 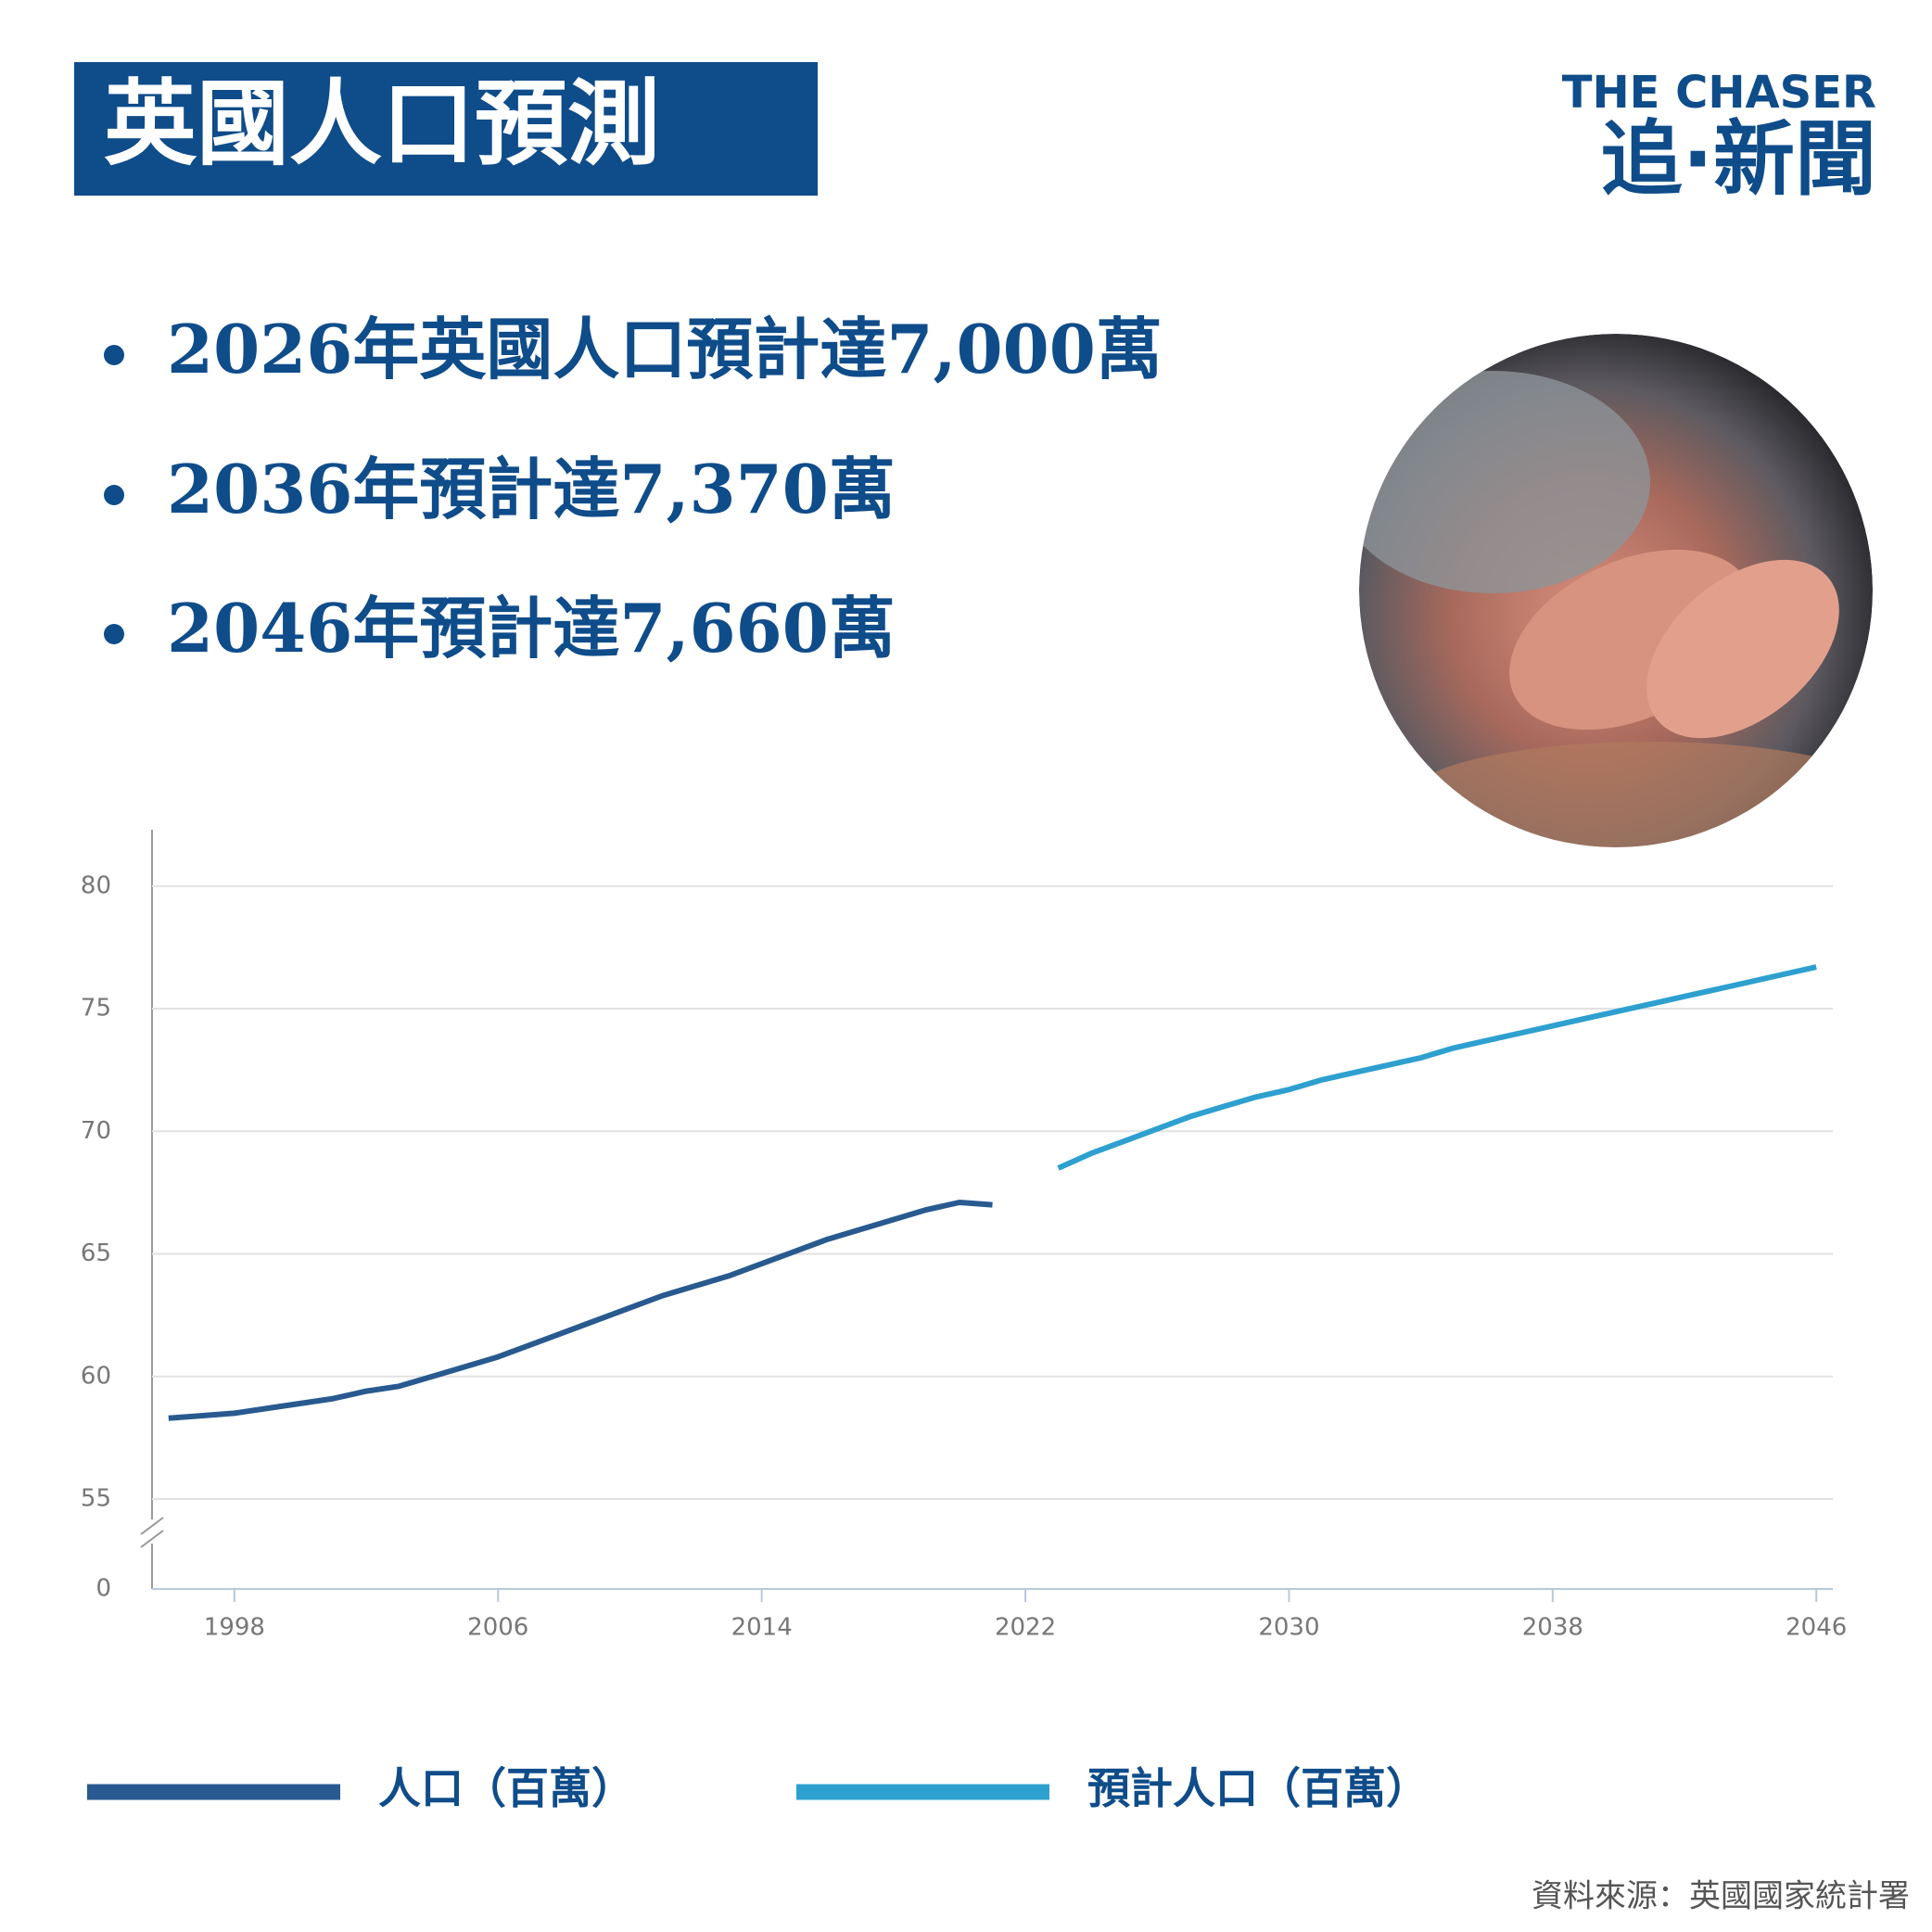 I want to click on logo-top: THE CHASER, so click(x=1719, y=93).